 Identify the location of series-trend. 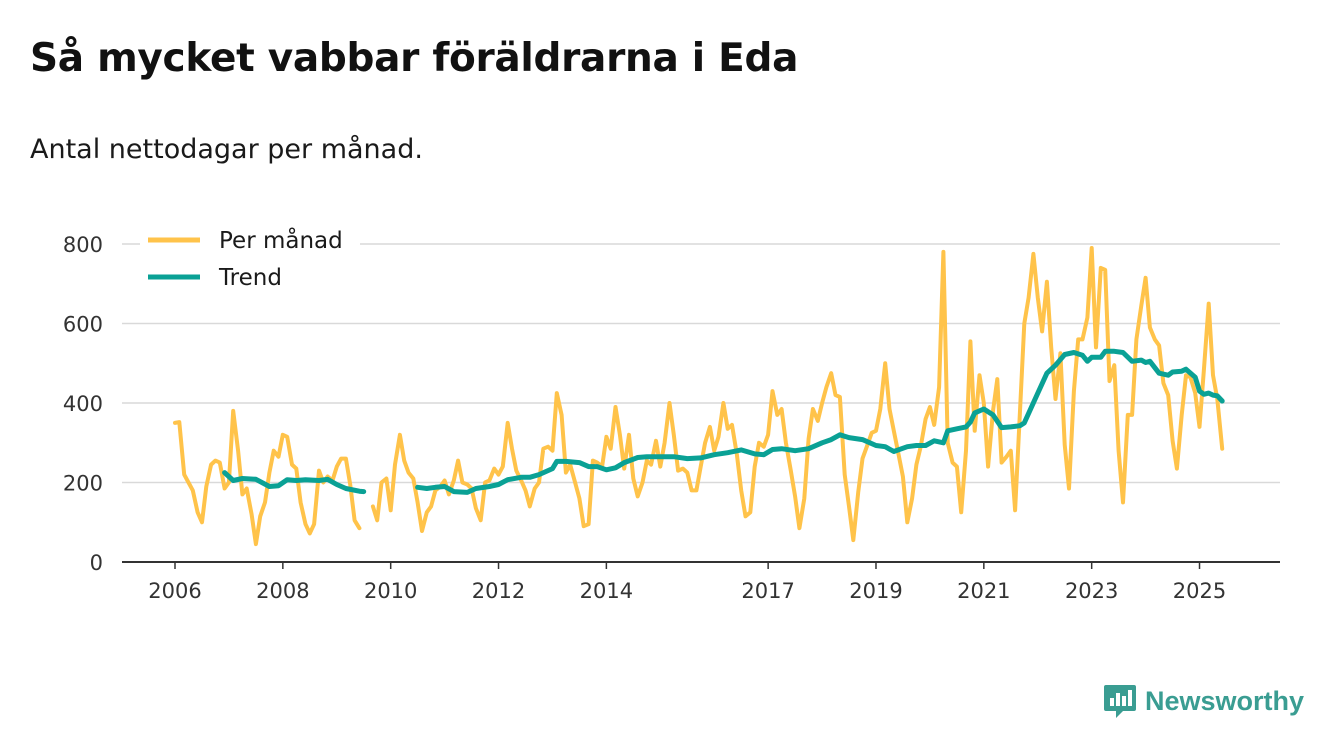
(723, 421).